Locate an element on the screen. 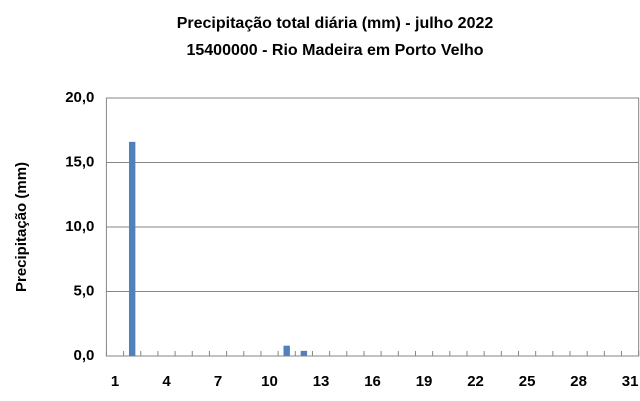  y-axis-label: Precipitação (mm) is located at coordinates (21, 227).